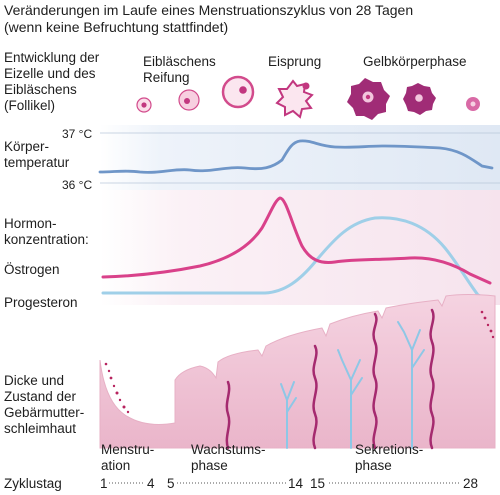 This screenshot has height=495, width=500. What do you see at coordinates (296, 483) in the screenshot?
I see `cycle-day-14: 14` at bounding box center [296, 483].